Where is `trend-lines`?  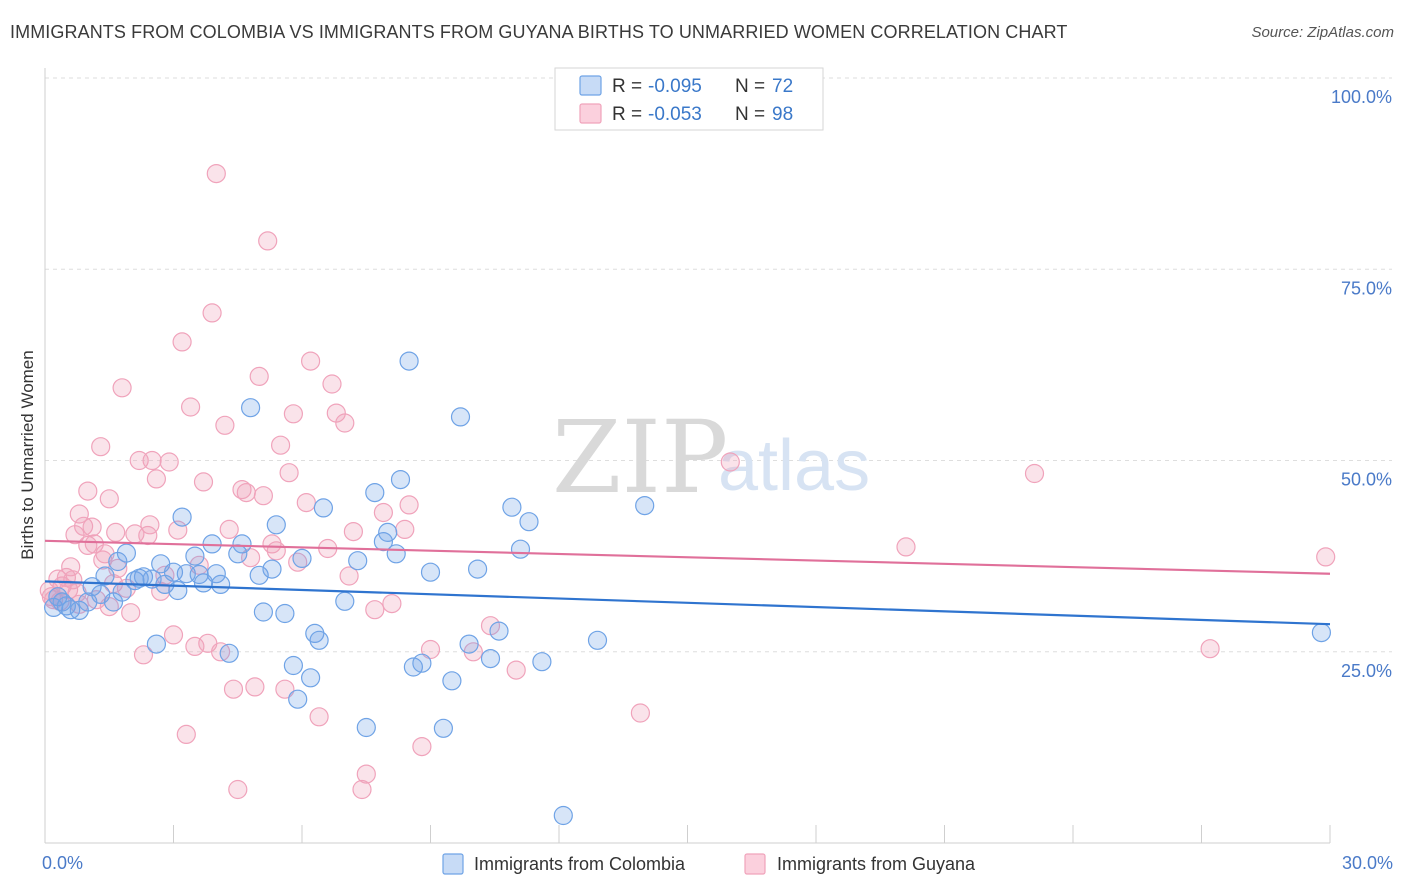
trend-lines is located at coordinates (687, 582).